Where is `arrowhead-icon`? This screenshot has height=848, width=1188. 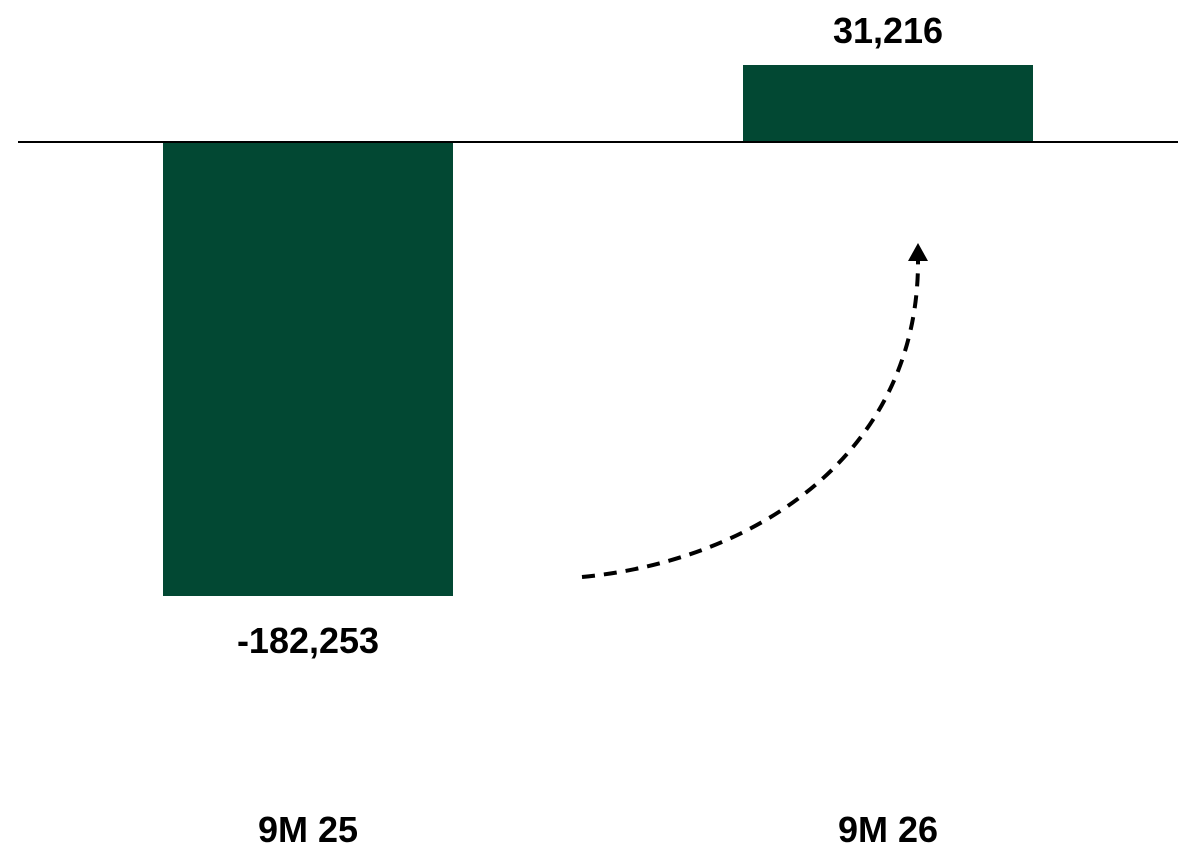 arrowhead-icon is located at coordinates (918, 252).